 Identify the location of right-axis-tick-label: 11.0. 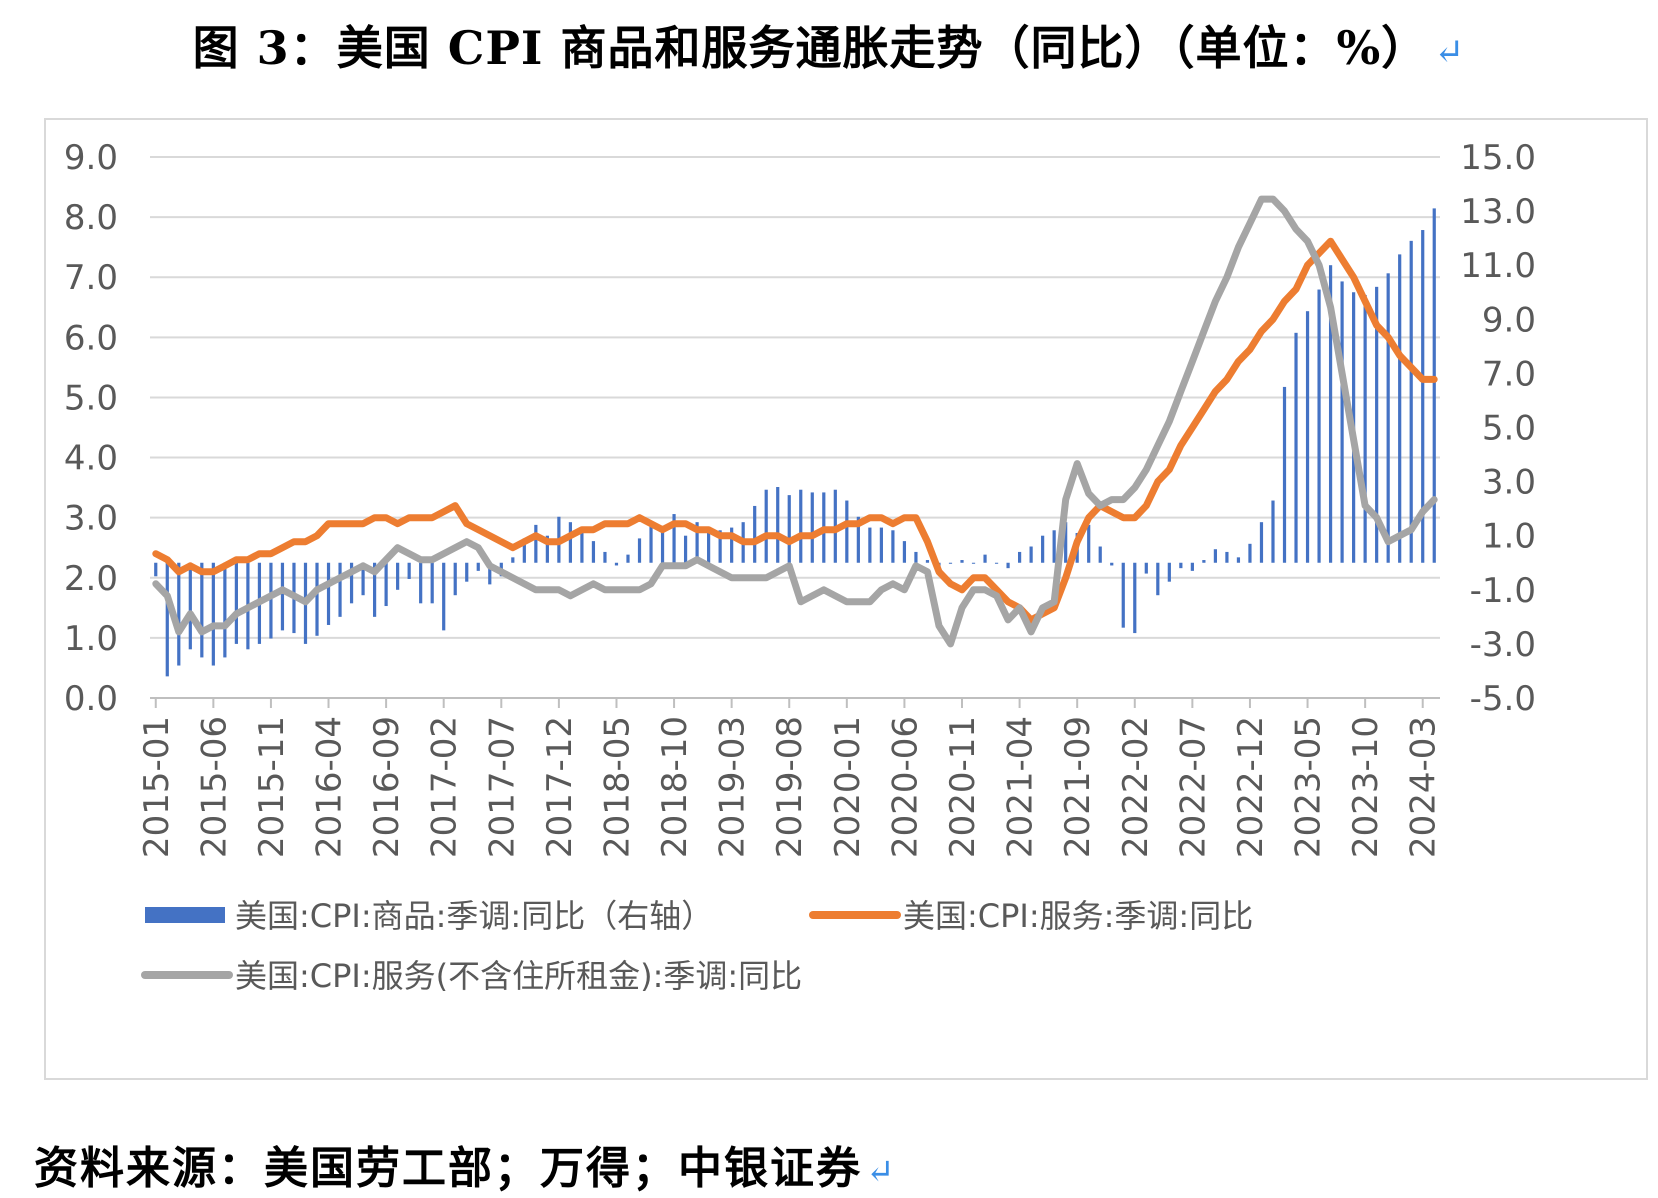
(1498, 266).